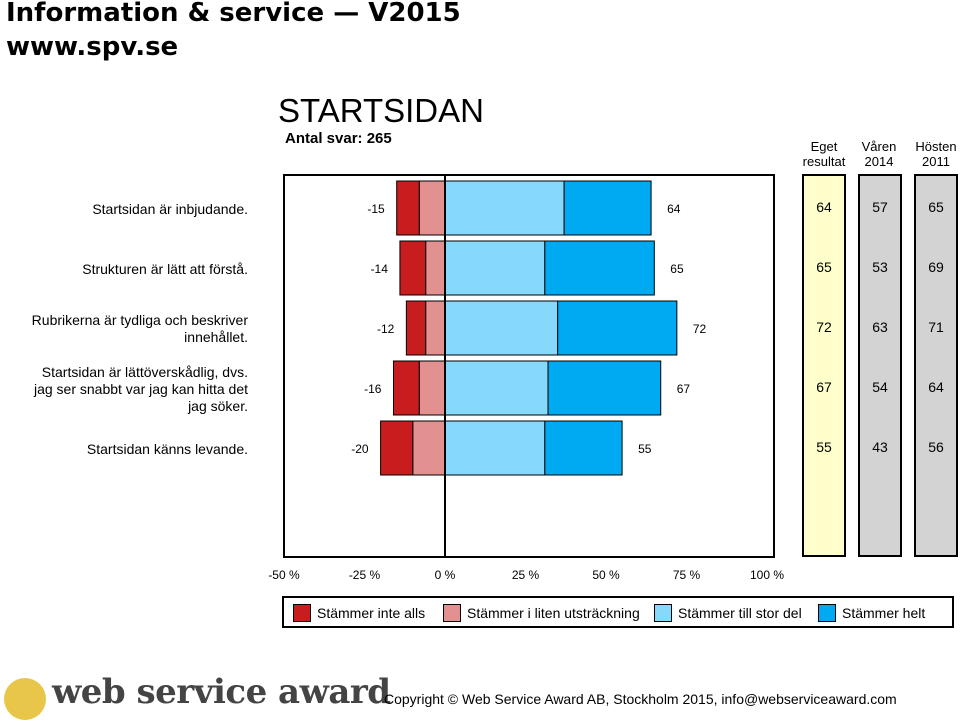  I want to click on award-logo-text: web service award, so click(221, 692).